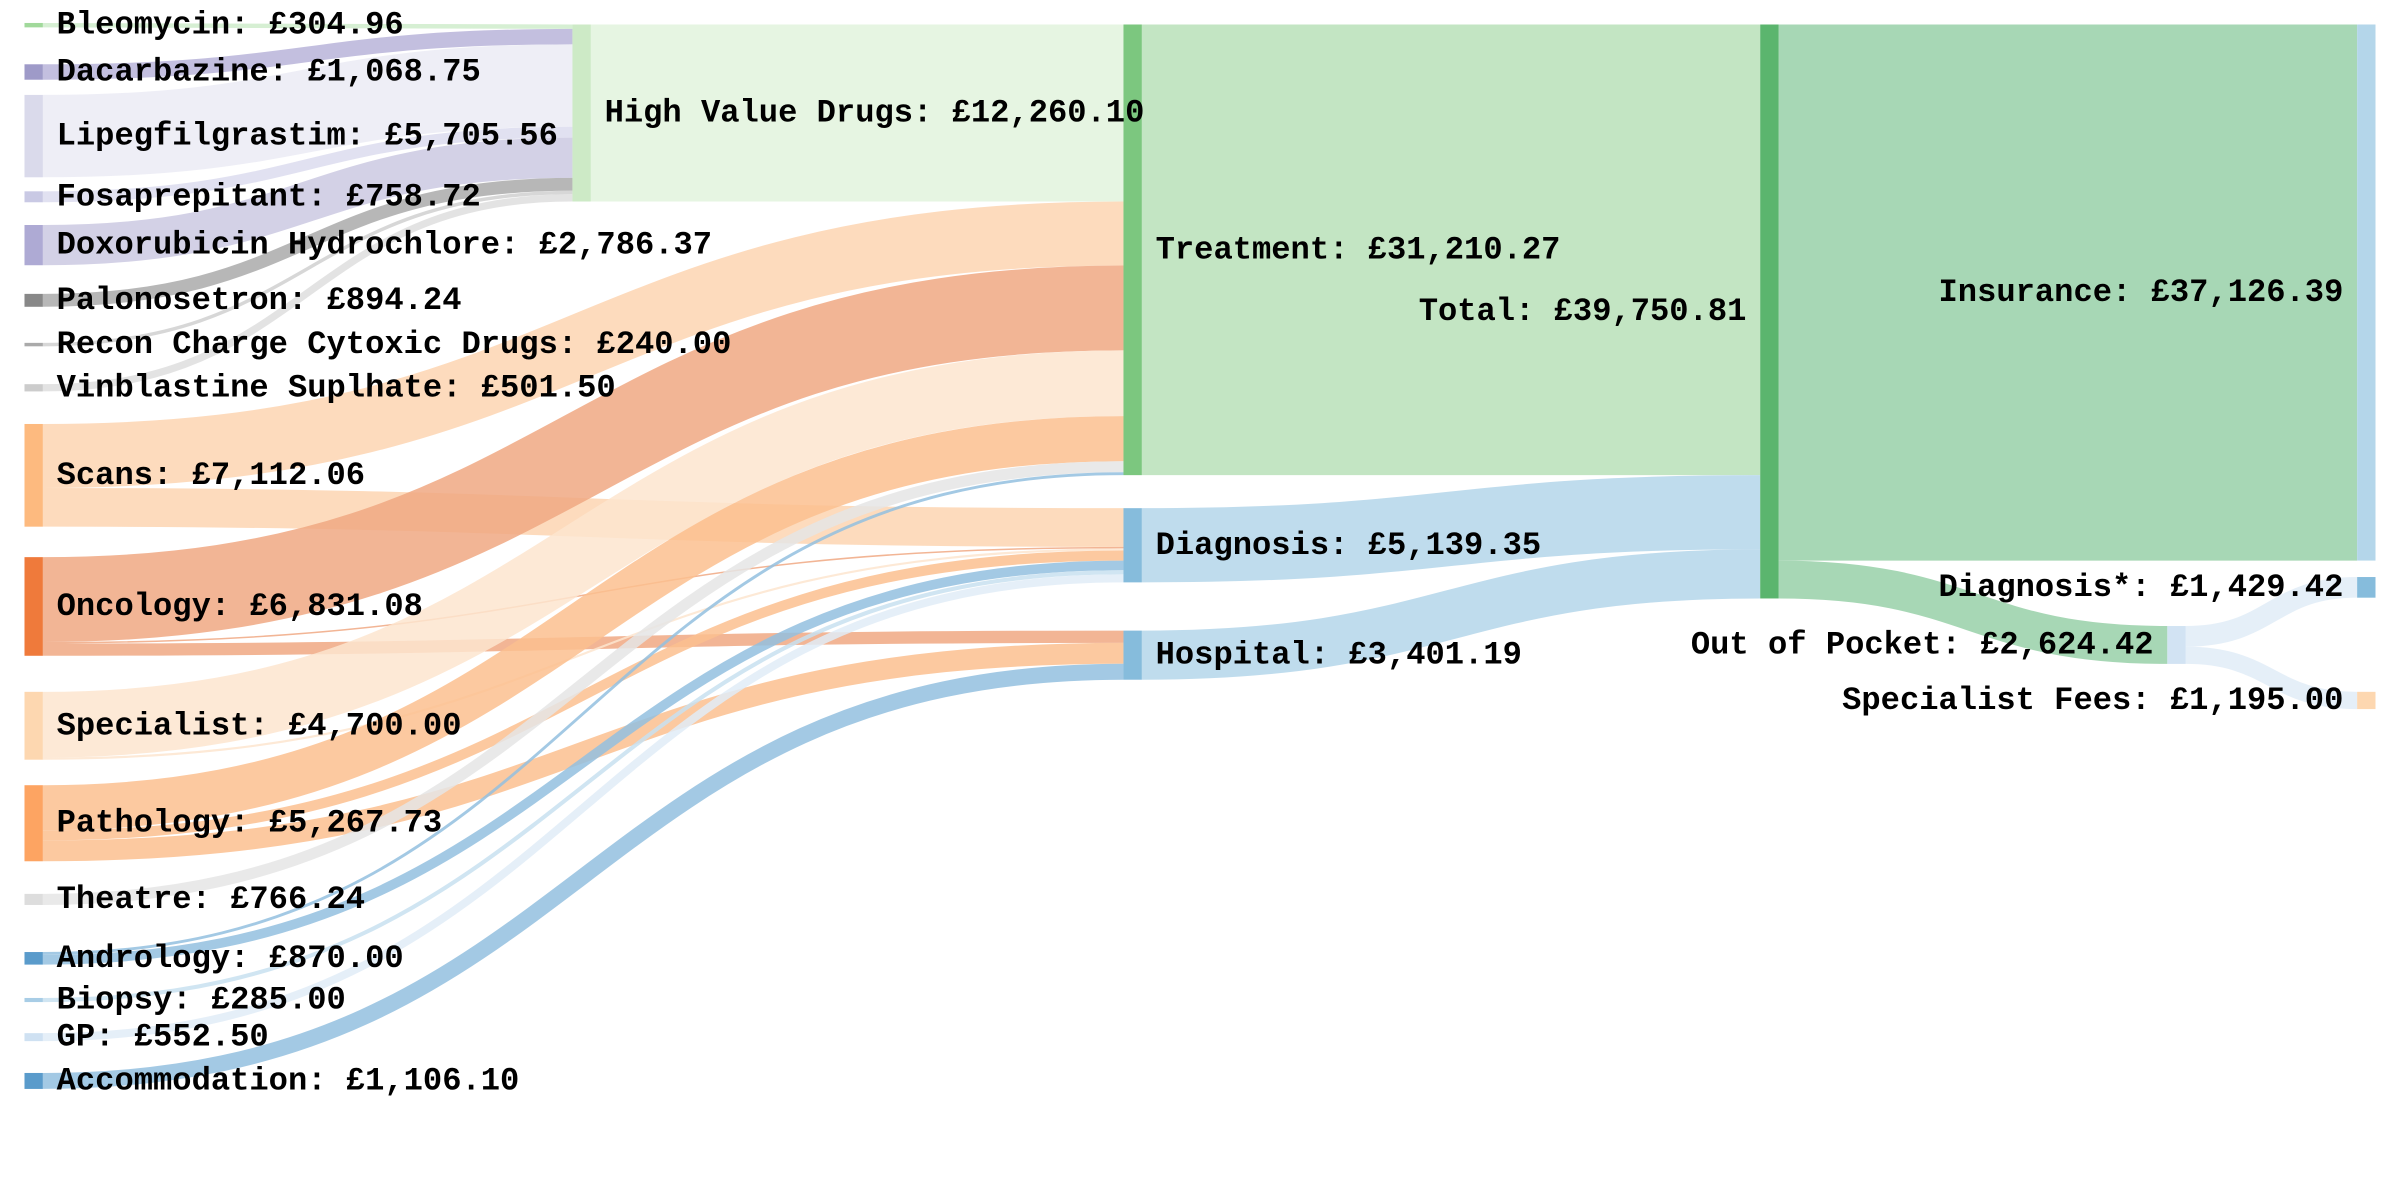  Describe the element at coordinates (33, 899) in the screenshot. I see `node-theatre` at that location.